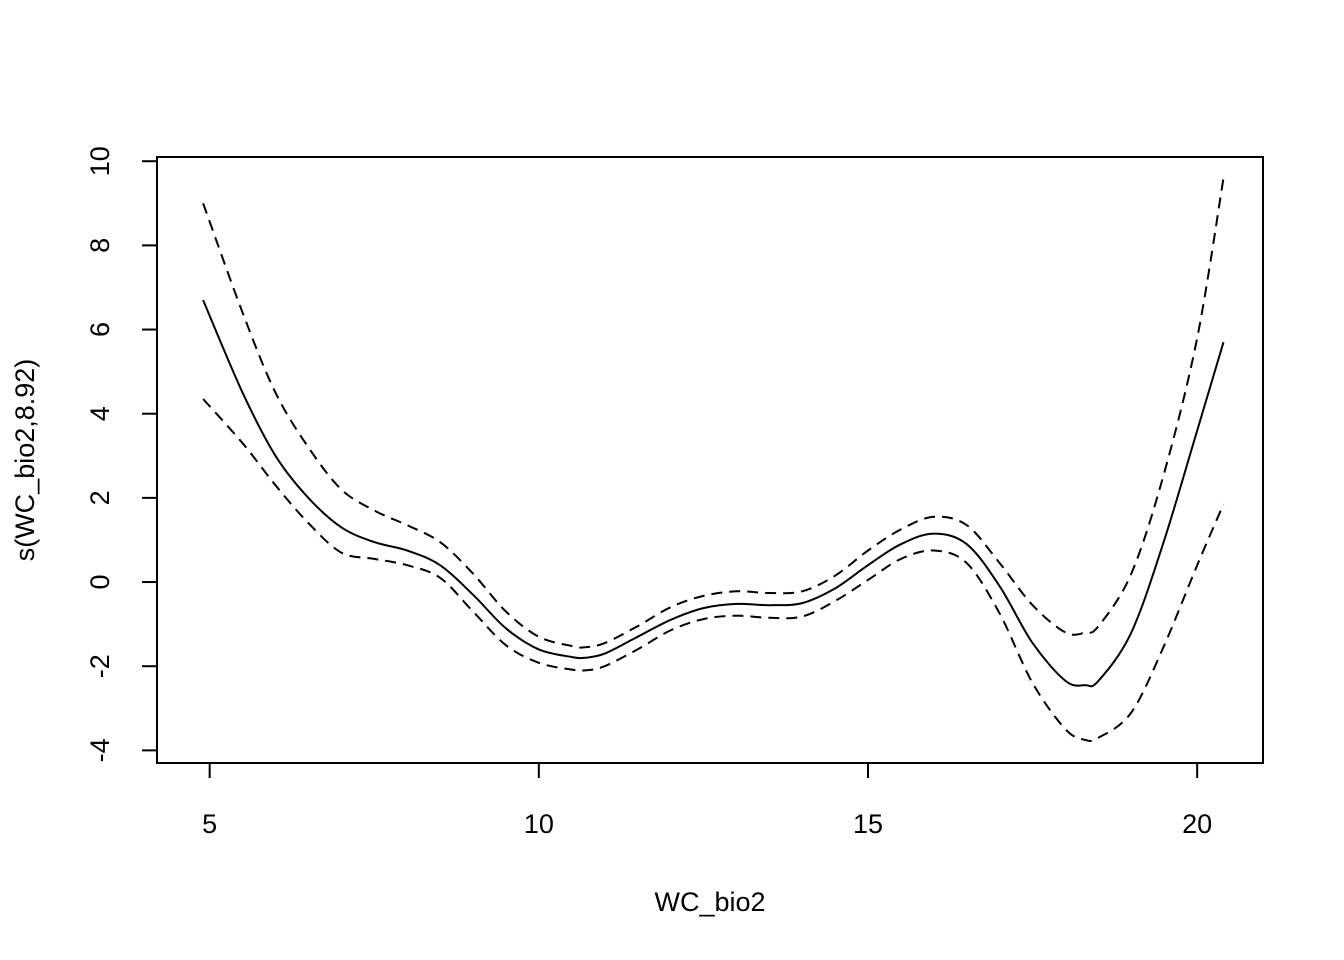 The image size is (1344, 960). Describe the element at coordinates (100, 581) in the screenshot. I see `y-tick-label: 0` at that location.